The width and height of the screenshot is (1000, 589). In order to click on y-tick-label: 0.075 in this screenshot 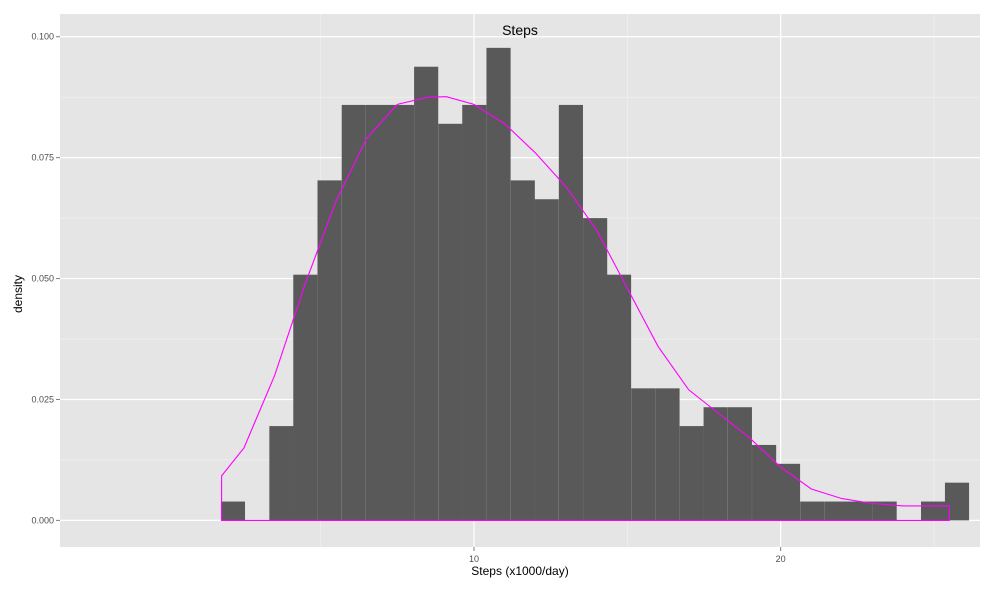, I will do `click(42, 158)`.